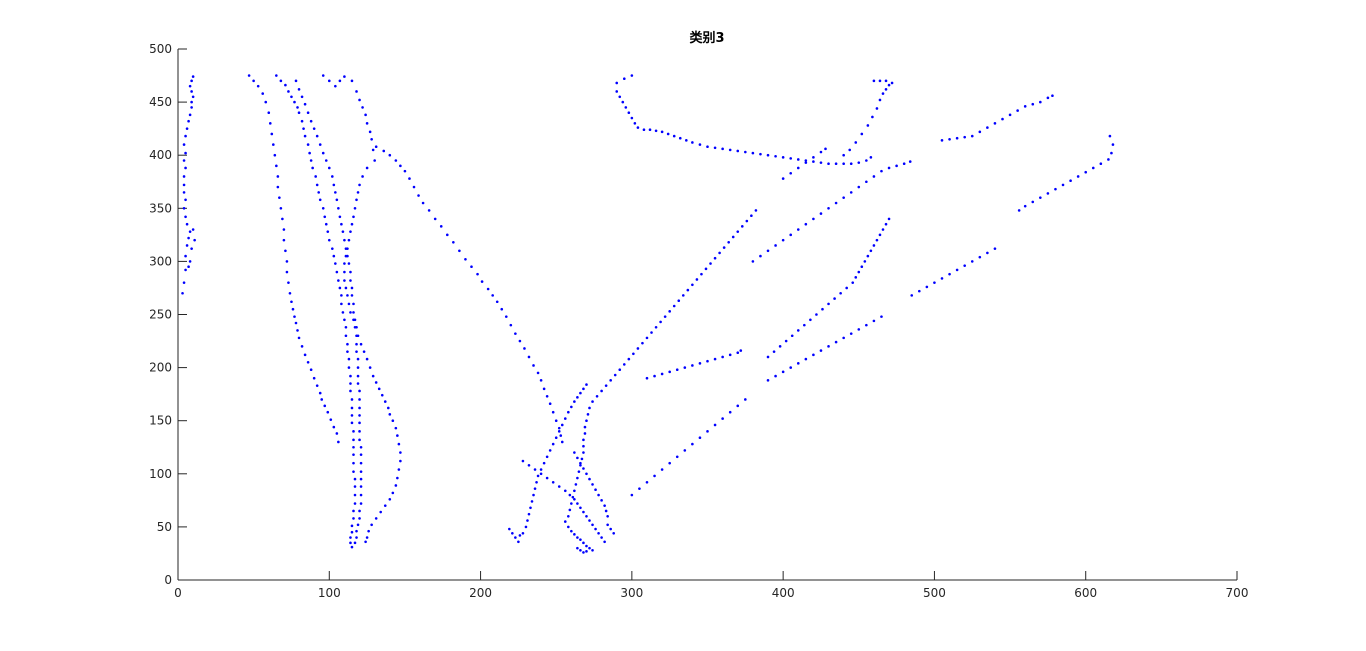 This screenshot has width=1366, height=651. What do you see at coordinates (706, 38) in the screenshot?
I see `chart-title: 类别3` at bounding box center [706, 38].